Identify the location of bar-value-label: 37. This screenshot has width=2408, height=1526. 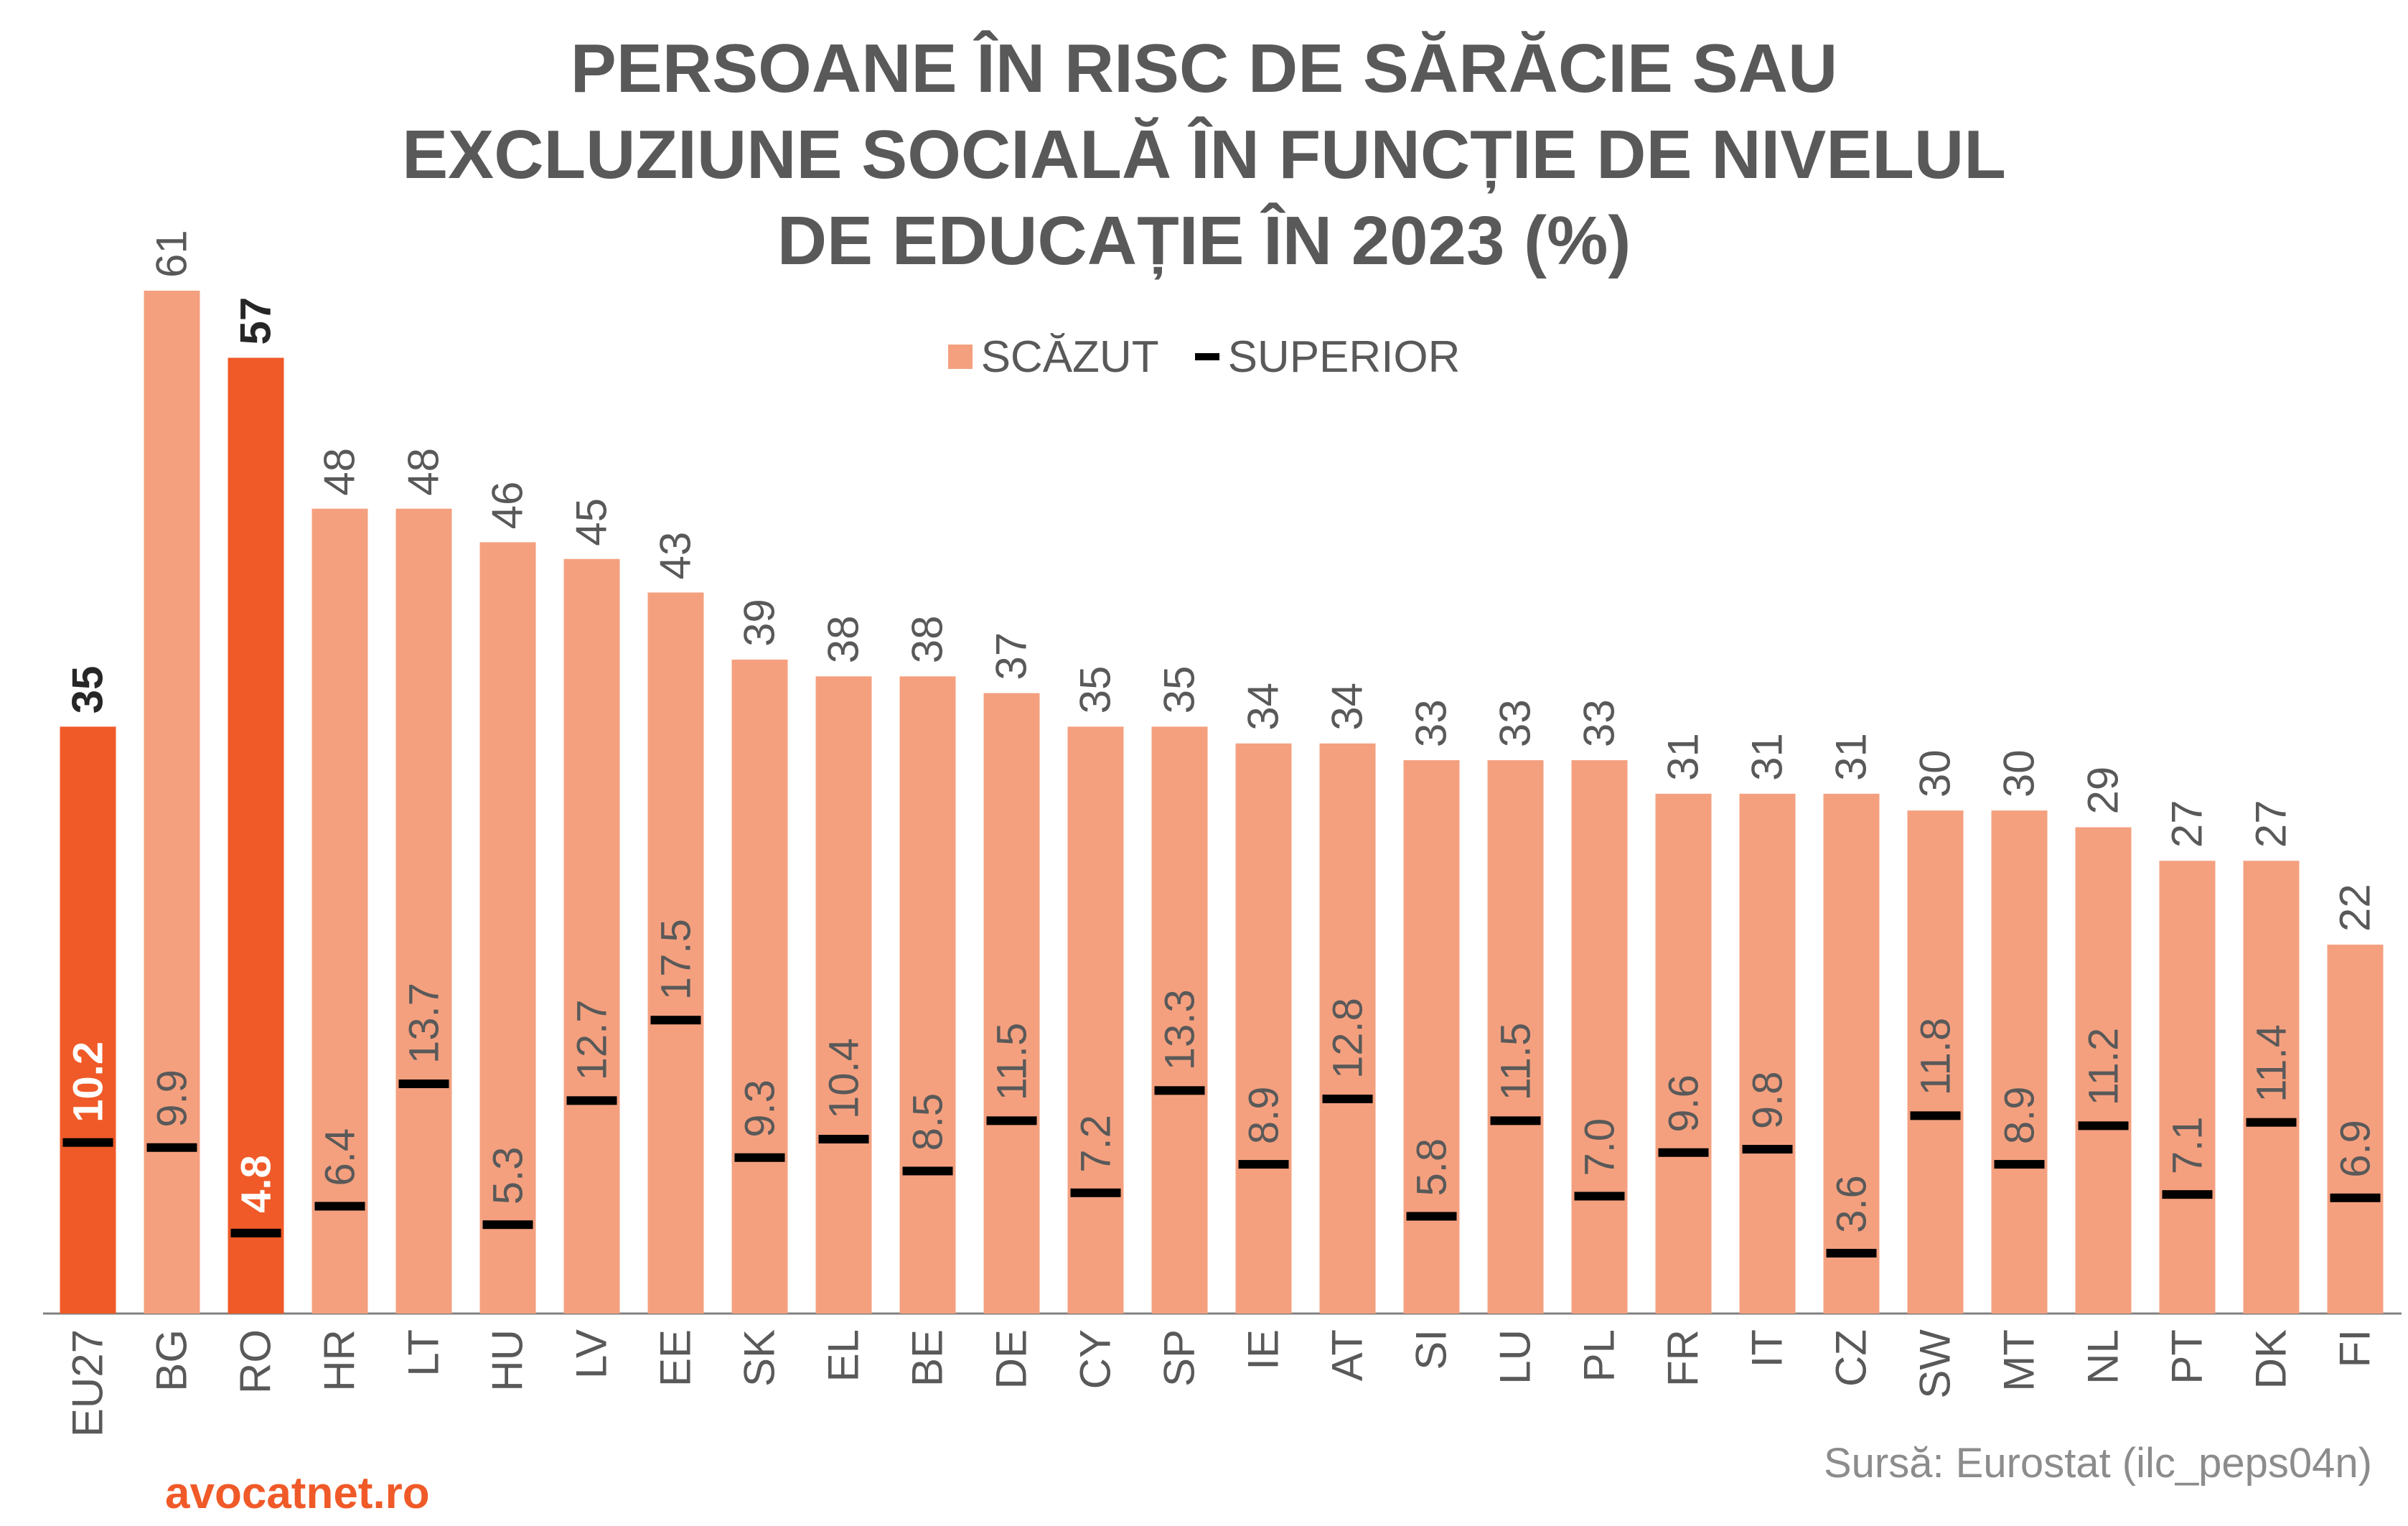
(1012, 656).